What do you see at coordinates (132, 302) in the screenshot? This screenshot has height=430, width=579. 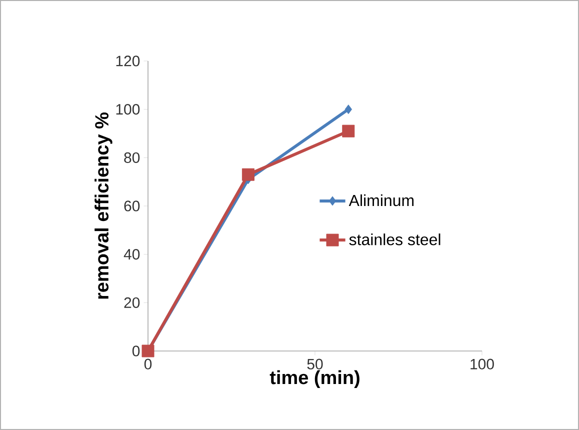 I see `y-tick-label: 20` at bounding box center [132, 302].